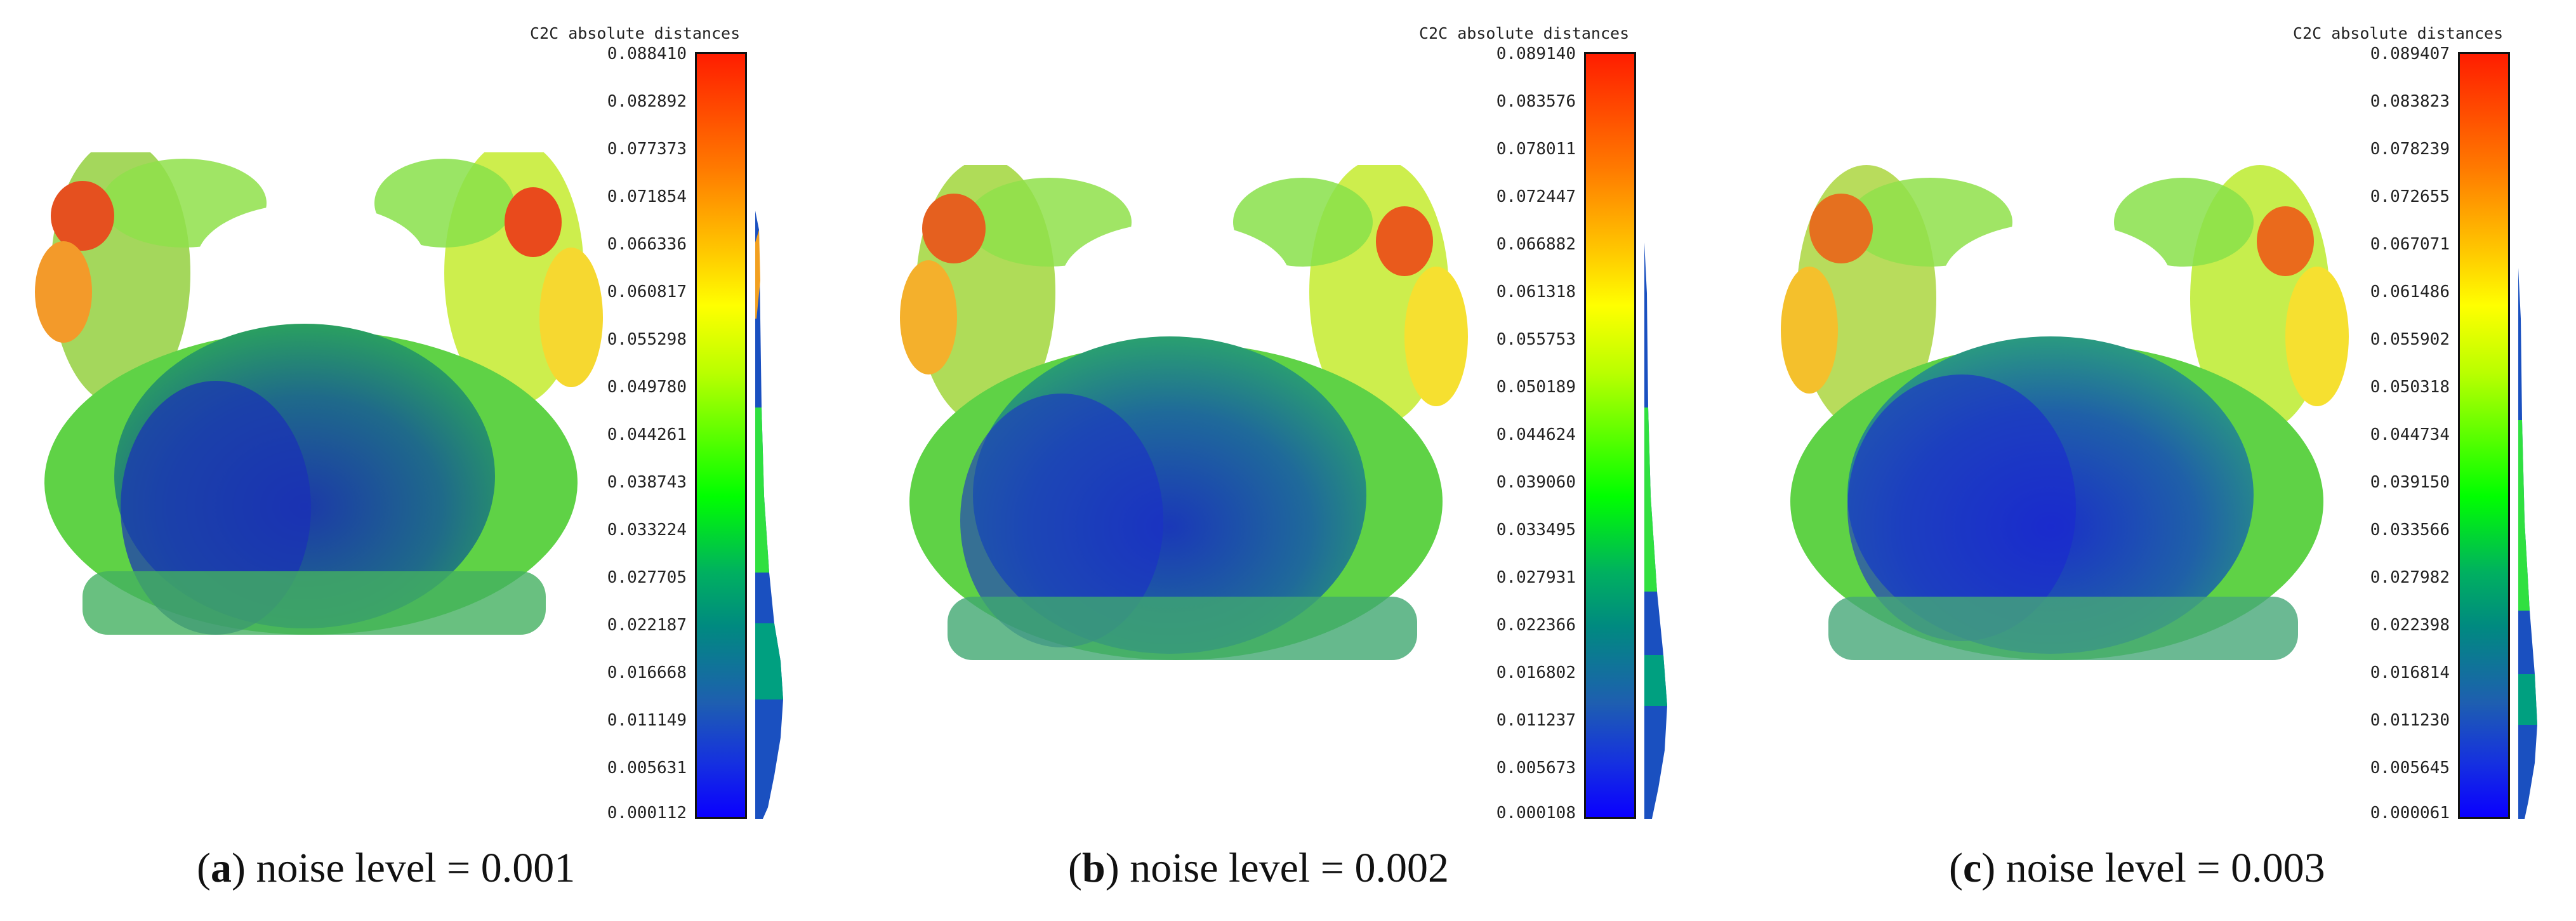 Image resolution: width=2576 pixels, height=921 pixels. I want to click on tick-label: 0.055902, so click(2410, 340).